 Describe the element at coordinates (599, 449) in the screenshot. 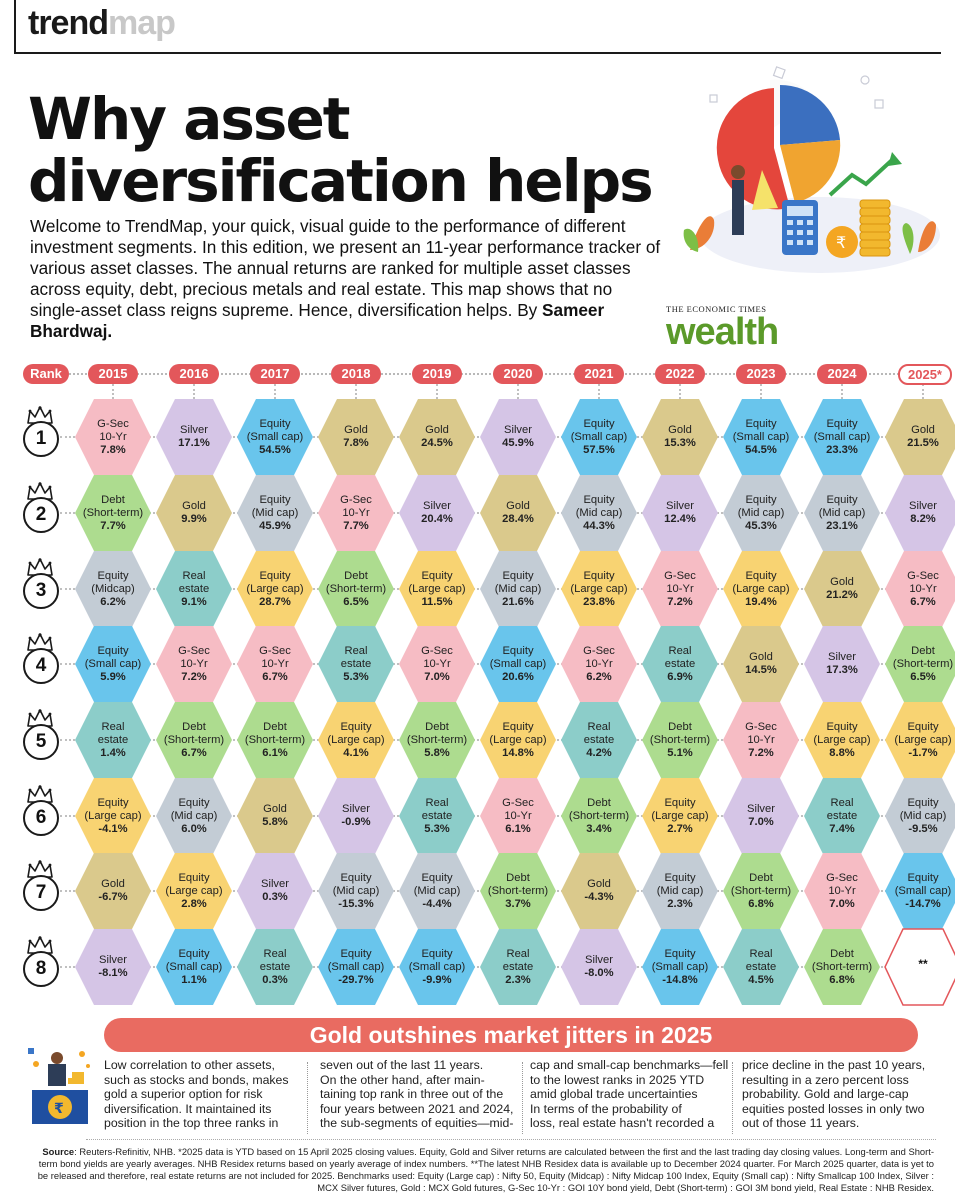

I see `asset-return: 57.5%` at that location.